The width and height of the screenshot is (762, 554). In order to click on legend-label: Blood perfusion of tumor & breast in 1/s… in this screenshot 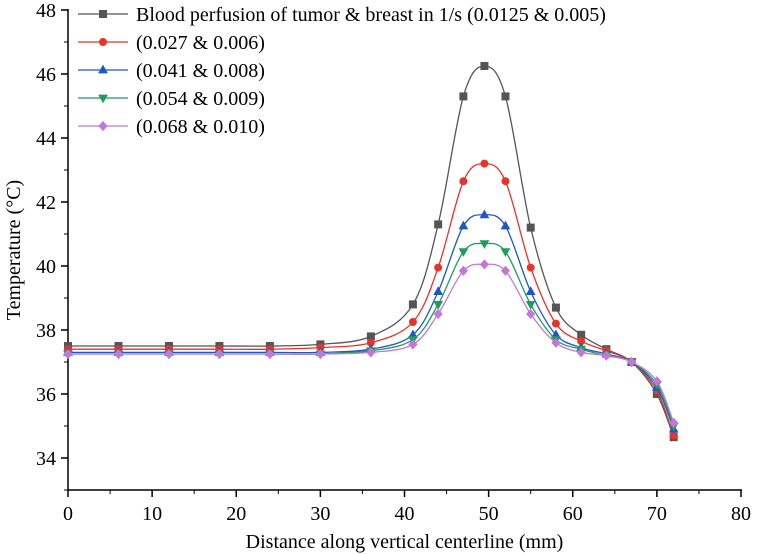, I will do `click(371, 15)`.